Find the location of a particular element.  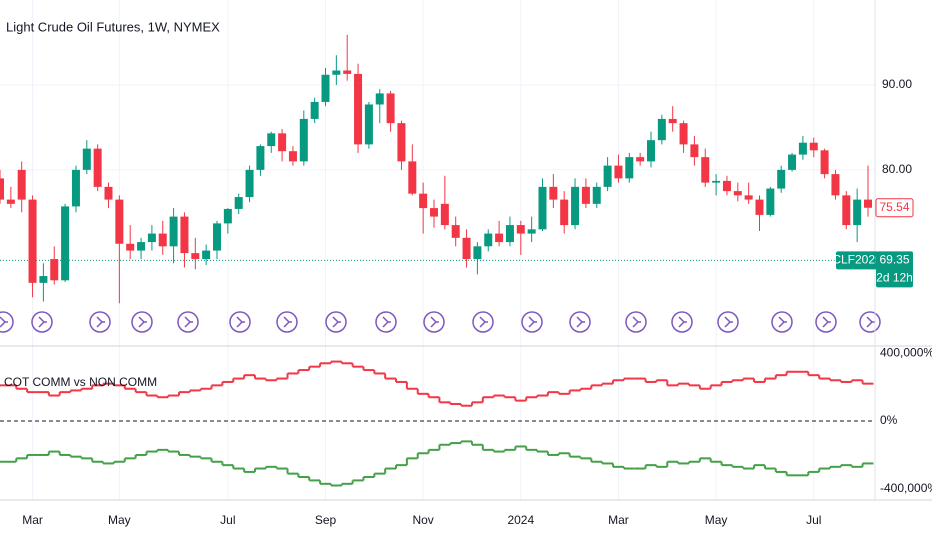

y-tick-label: 90.00 is located at coordinates (897, 84).